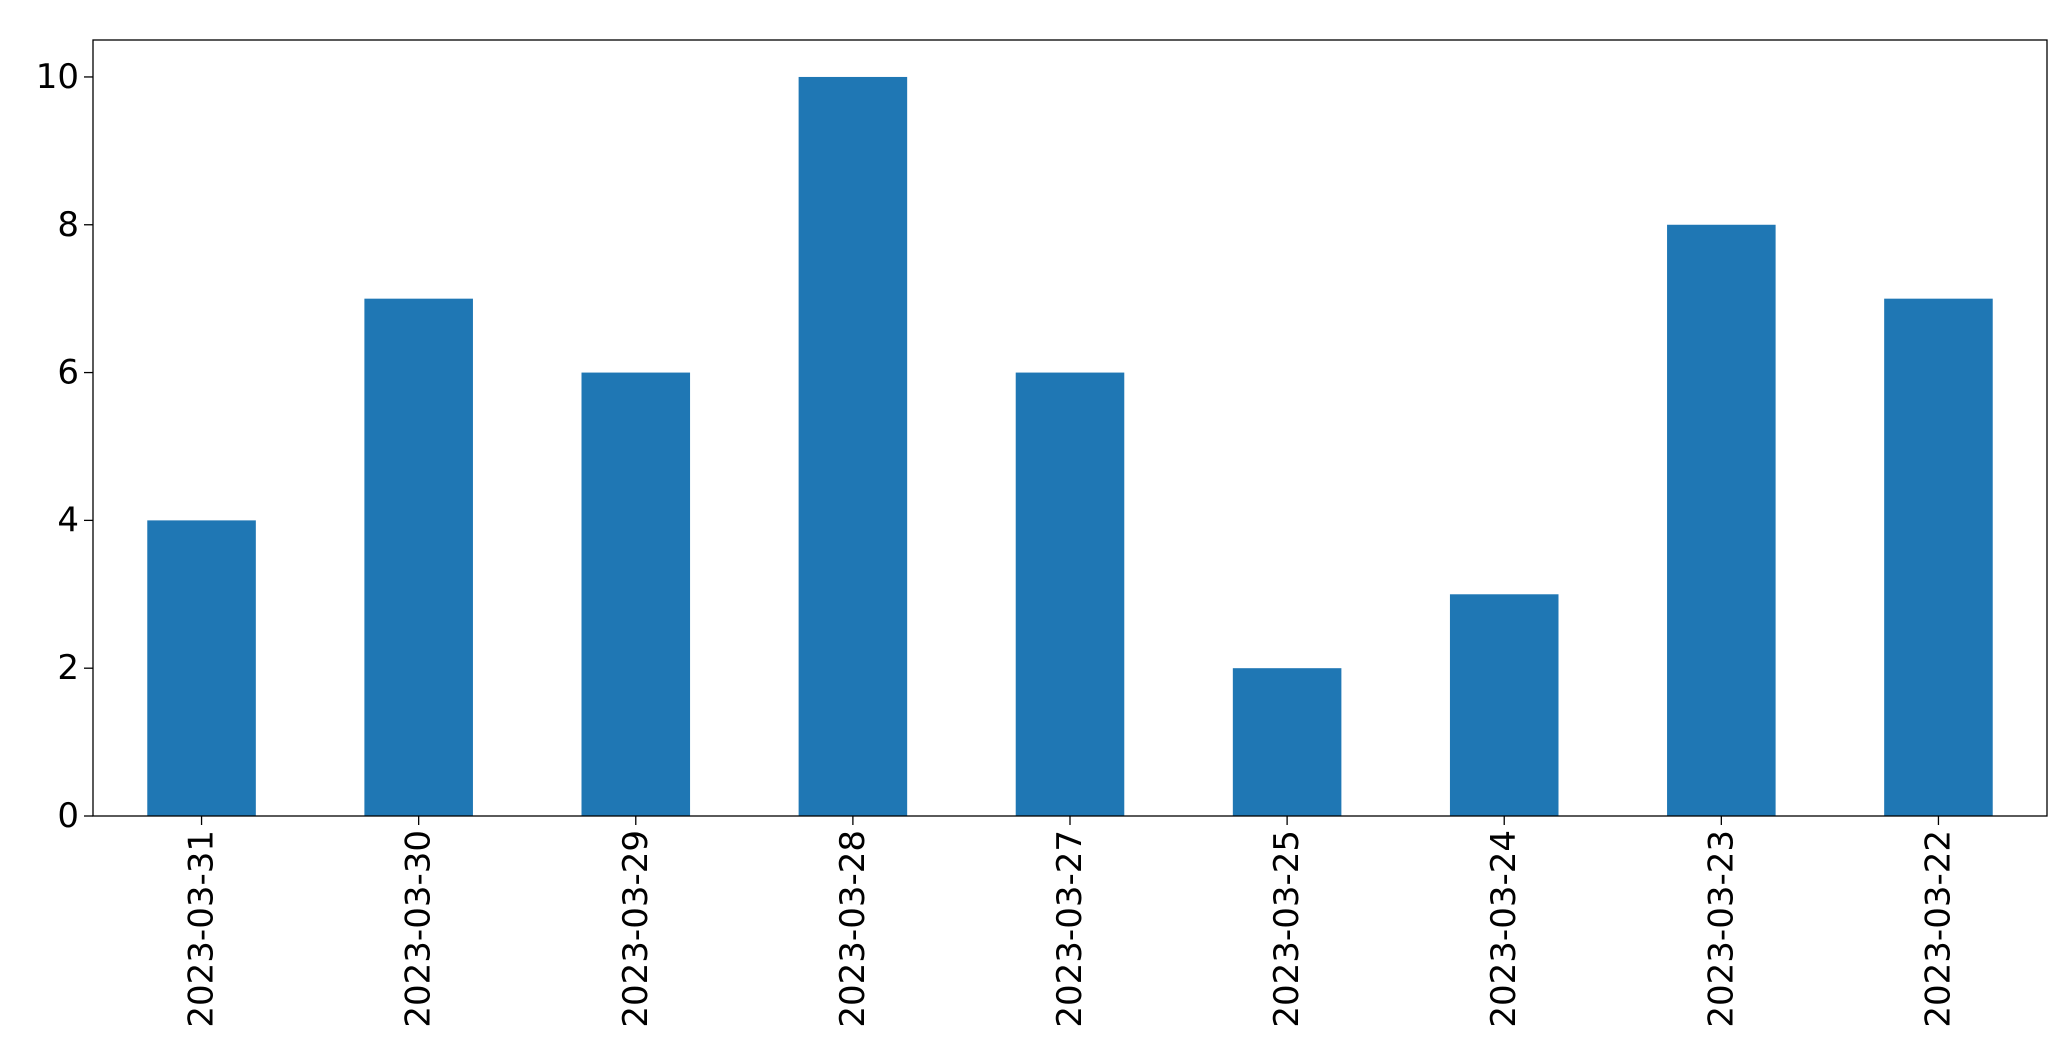 Image resolution: width=2071 pixels, height=1061 pixels. Describe the element at coordinates (1504, 929) in the screenshot. I see `x-tick-label: 2023-03-24` at that location.